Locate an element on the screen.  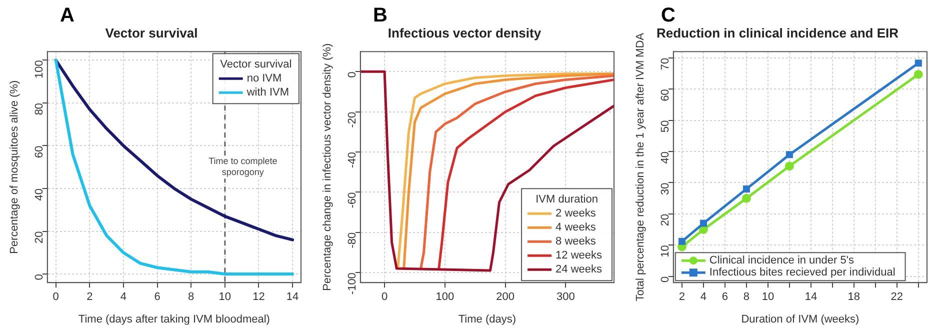
x-axis-title: Time (days after taking IVM bloodmeal) is located at coordinates (174, 319).